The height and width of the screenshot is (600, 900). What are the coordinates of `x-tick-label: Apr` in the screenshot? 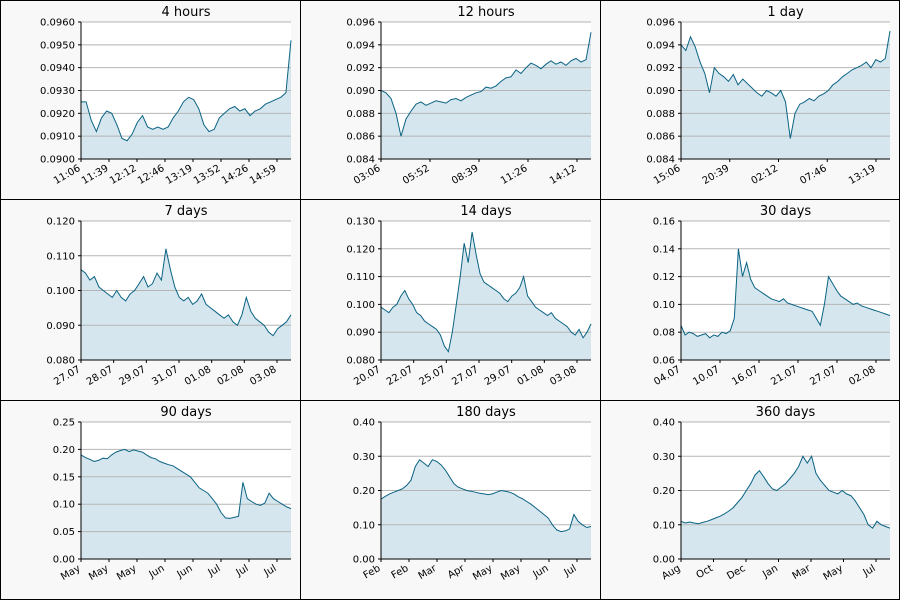 It's located at (456, 572).